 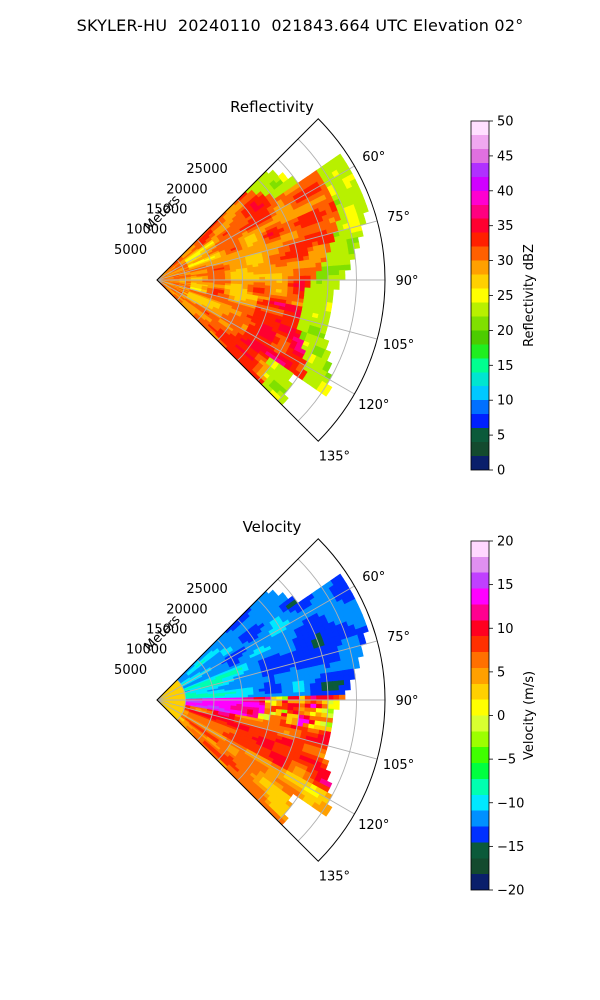 What do you see at coordinates (398, 765) in the screenshot?
I see `azimuth-tick-label: 105°` at bounding box center [398, 765].